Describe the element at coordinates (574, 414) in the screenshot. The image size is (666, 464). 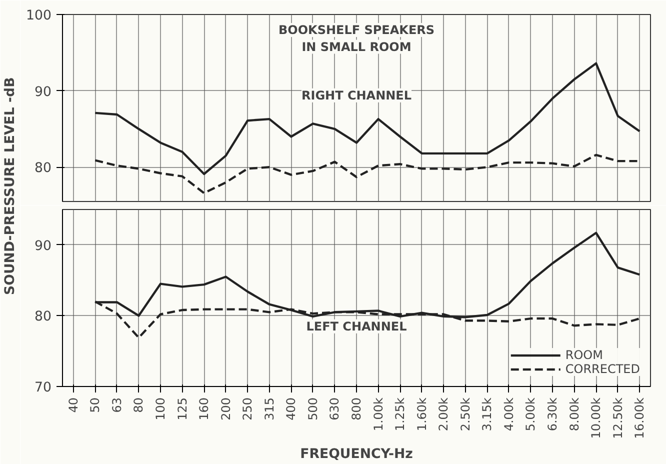
I see `x-tick-label: 8.00k` at that location.